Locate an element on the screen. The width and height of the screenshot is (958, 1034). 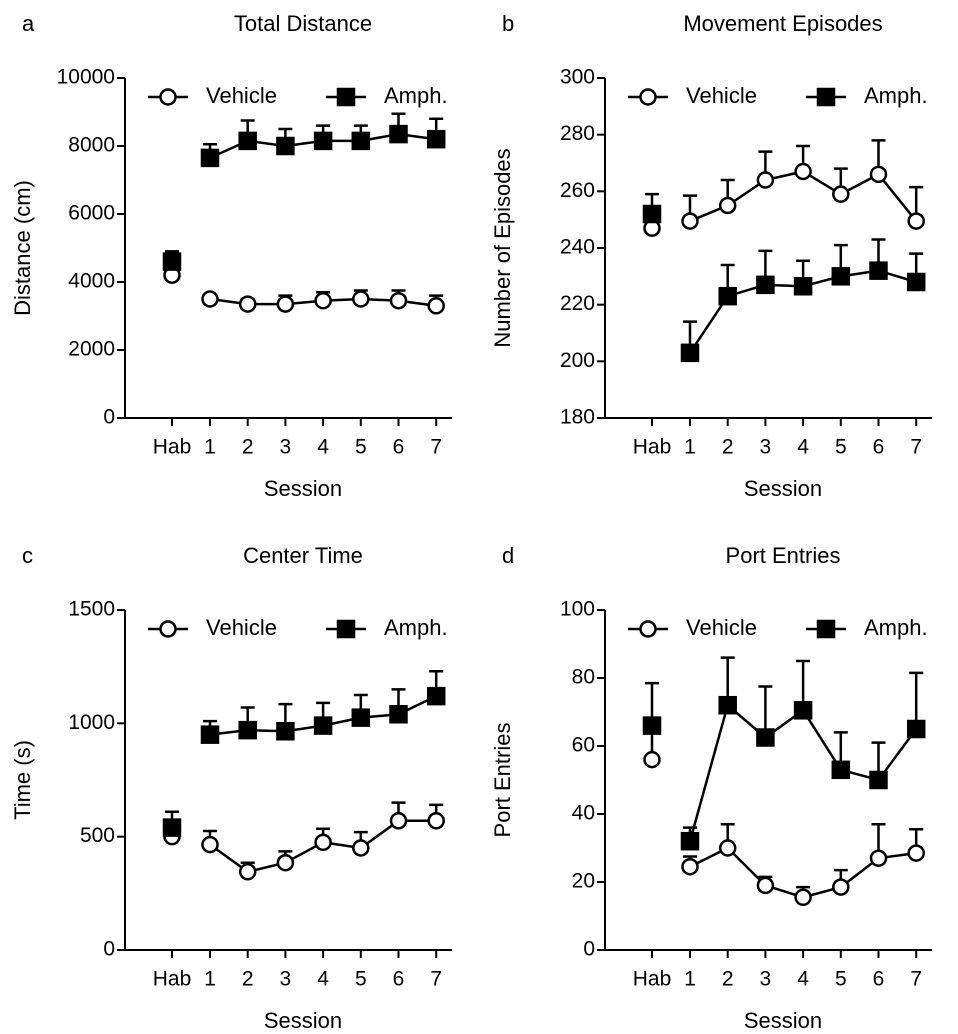
y-tick-label: 6000 is located at coordinates (91, 213).